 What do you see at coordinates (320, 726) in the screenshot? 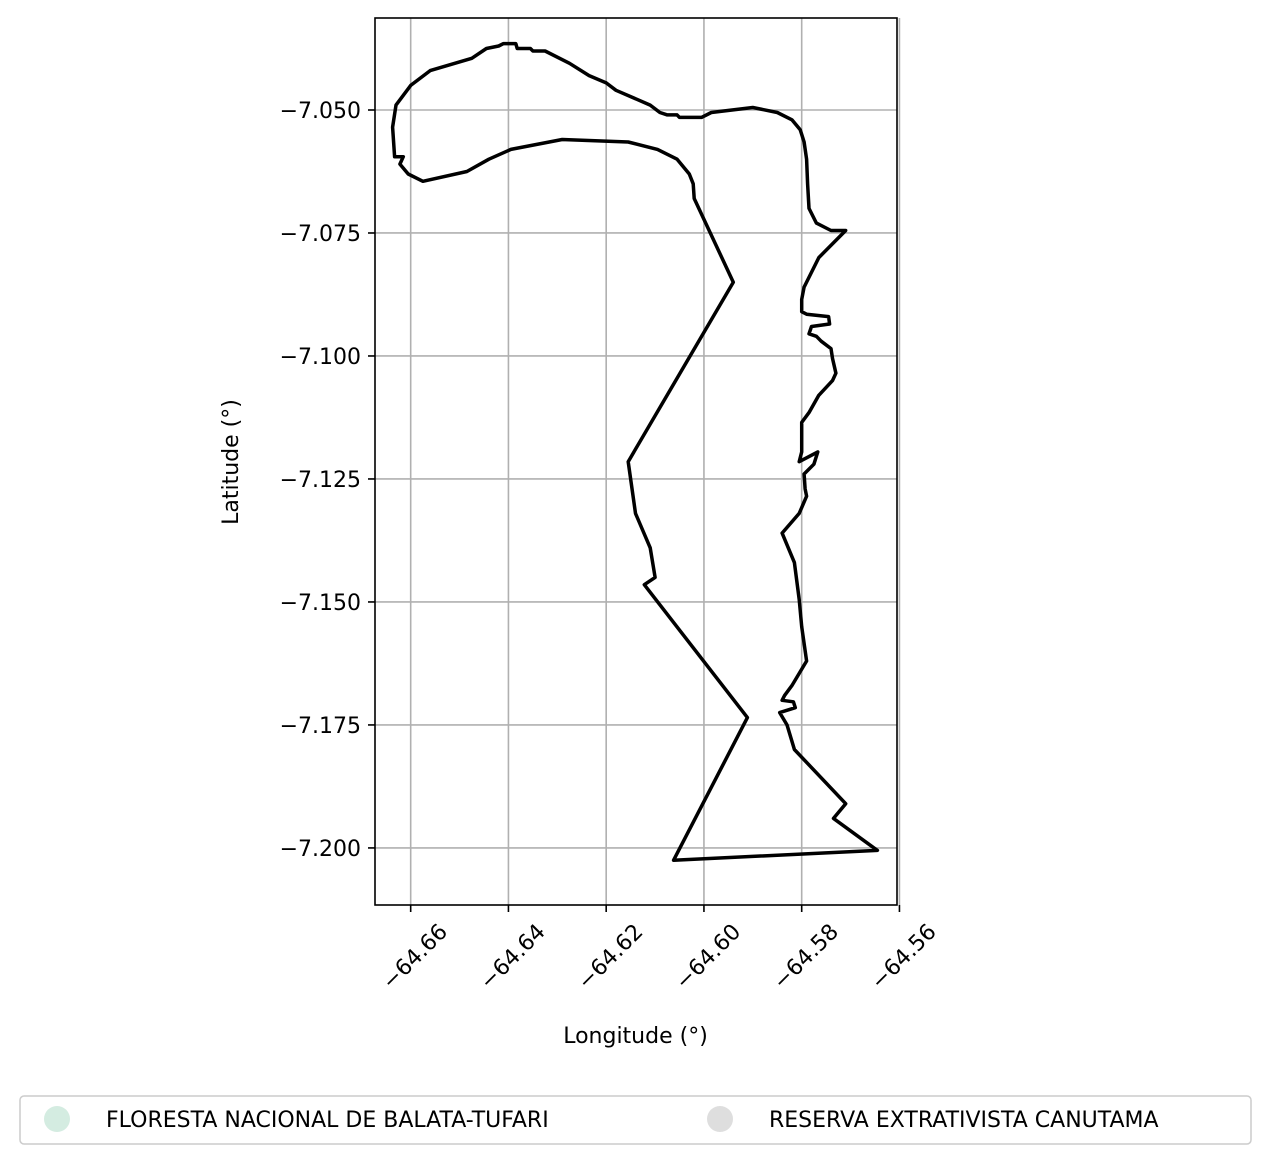
I see `y-tick-label: −7.175` at bounding box center [320, 726].